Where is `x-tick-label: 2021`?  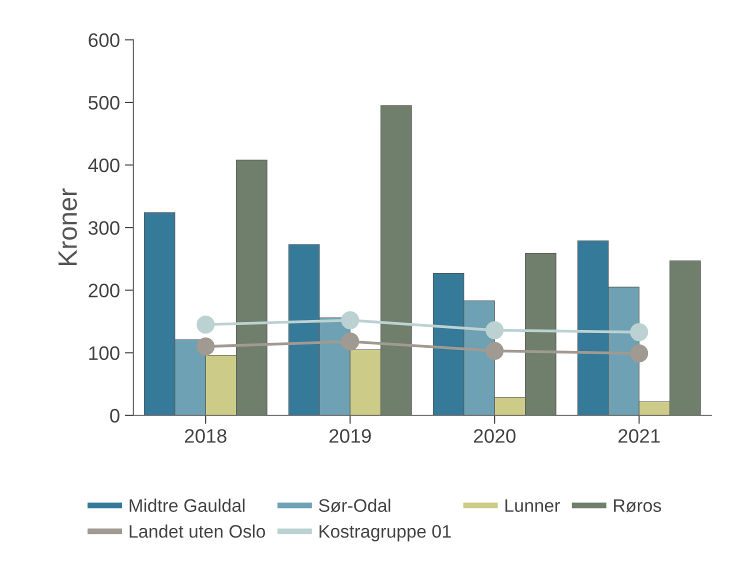 x-tick-label: 2021 is located at coordinates (639, 436).